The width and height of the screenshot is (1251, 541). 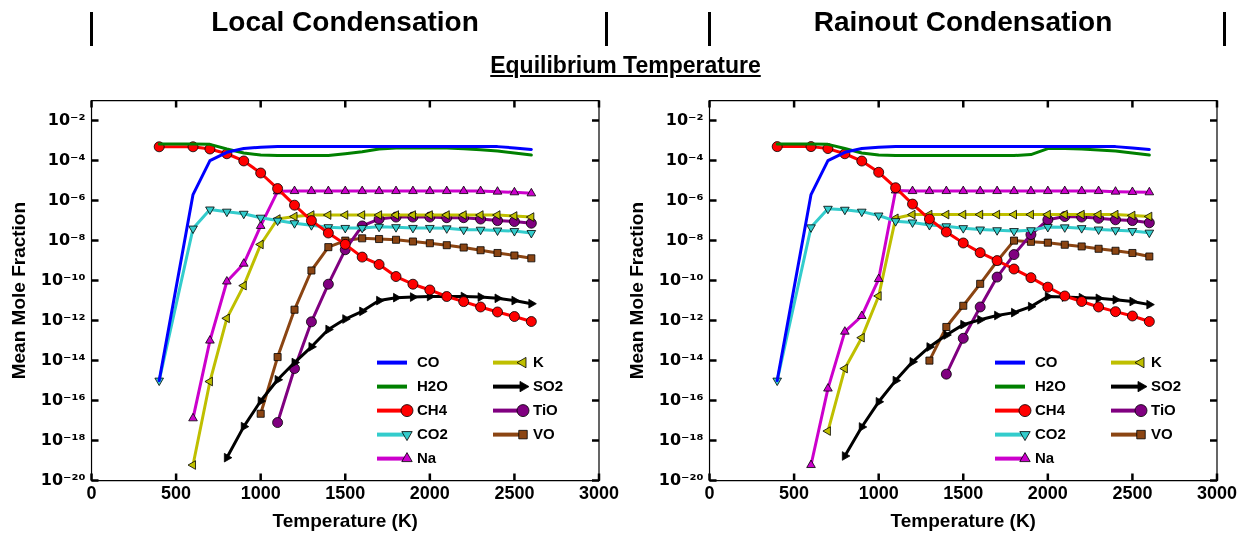 What do you see at coordinates (345, 22) in the screenshot?
I see `chart-title: Local Condensation` at bounding box center [345, 22].